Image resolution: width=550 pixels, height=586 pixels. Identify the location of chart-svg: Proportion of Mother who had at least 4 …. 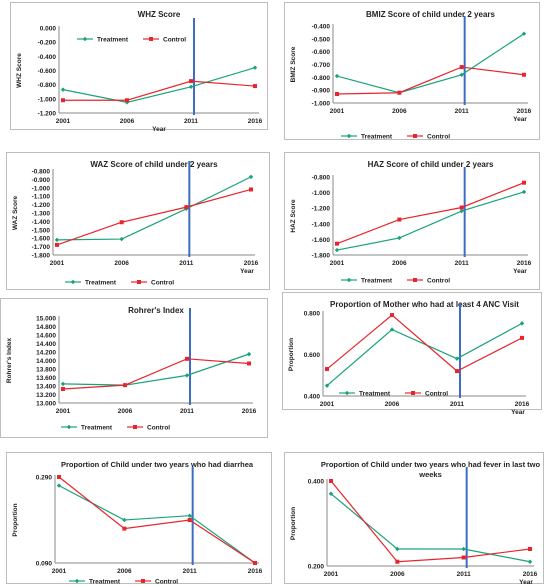
(409, 358).